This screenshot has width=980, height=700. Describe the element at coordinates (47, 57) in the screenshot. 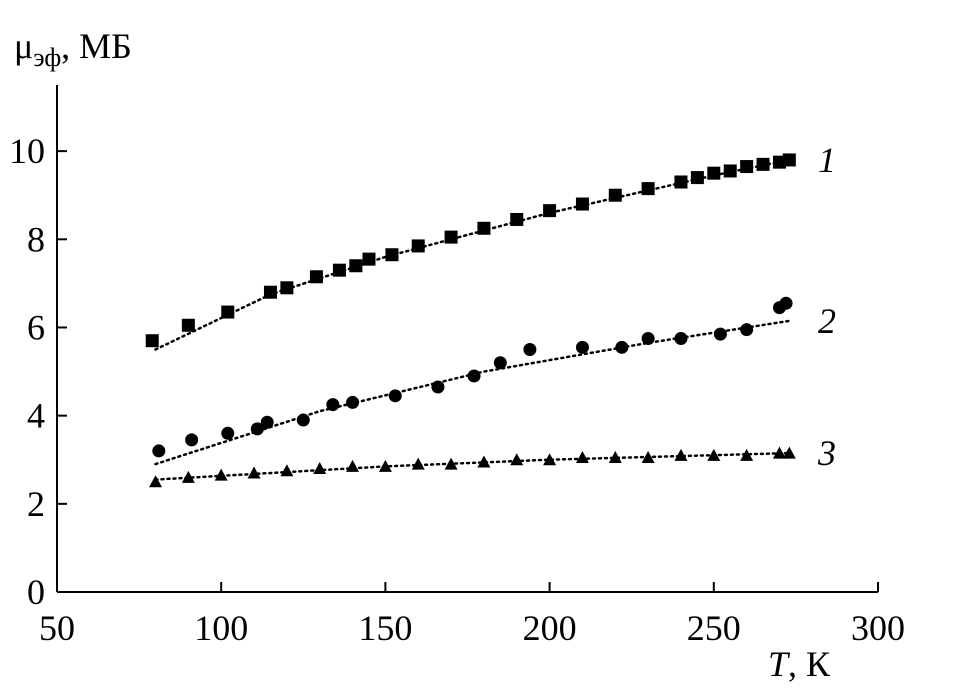

I see `y-axis-title-subscript: эф` at that location.